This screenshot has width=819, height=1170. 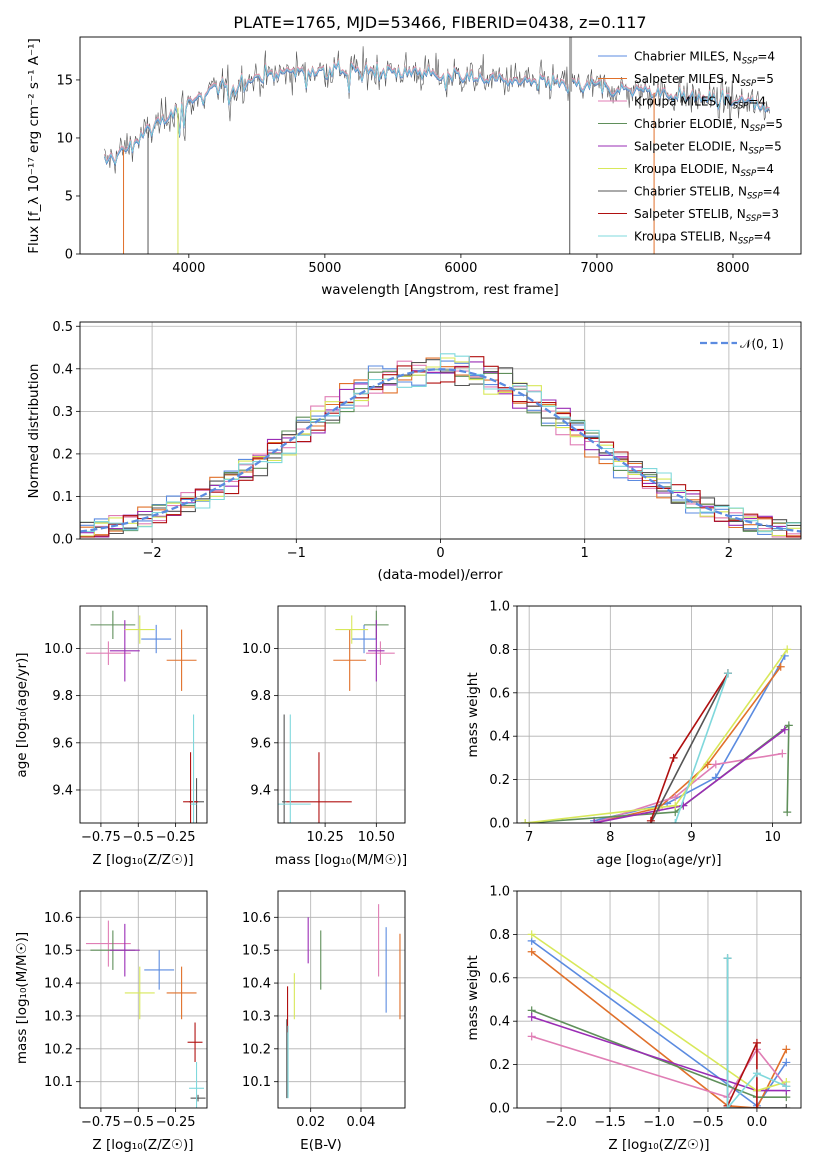 I want to click on hist-normal-curve, so click(x=440, y=450).